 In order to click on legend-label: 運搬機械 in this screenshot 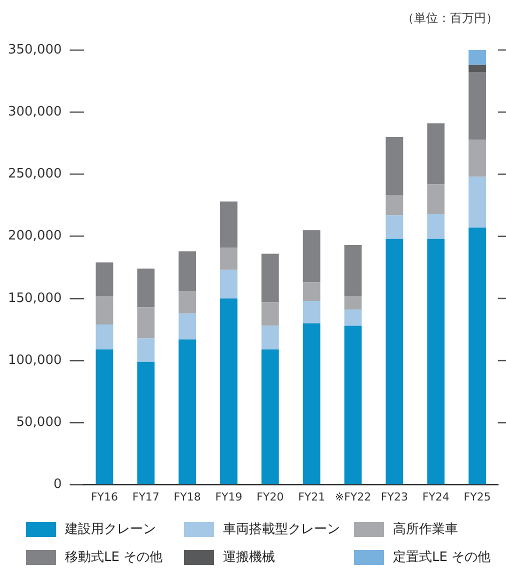, I will do `click(249, 557)`.